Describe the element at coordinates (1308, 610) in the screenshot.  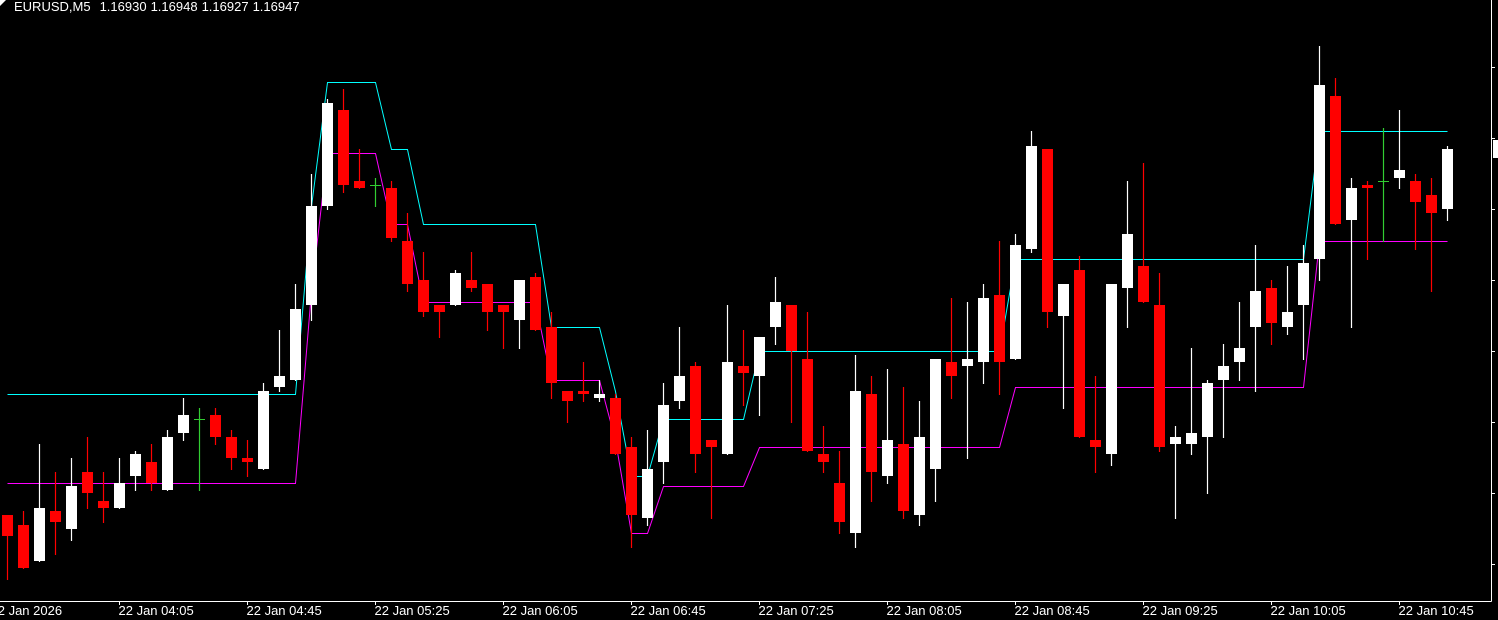
I see `time-tick-label: 22 Jan 10:05` at that location.